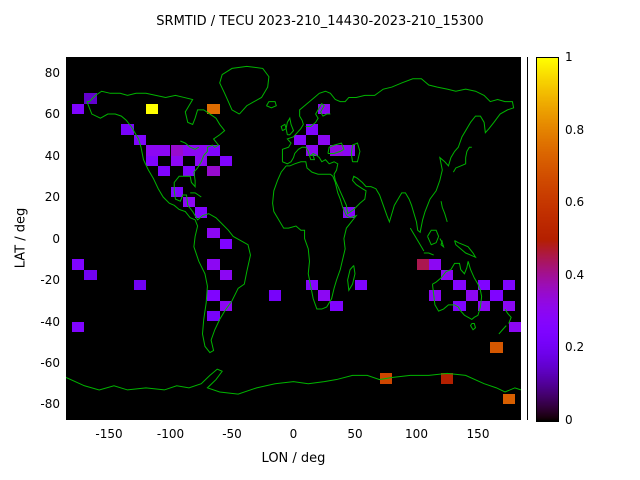 The image size is (640, 480). Describe the element at coordinates (508, 316) in the screenshot. I see `nz_north-coastline` at that location.